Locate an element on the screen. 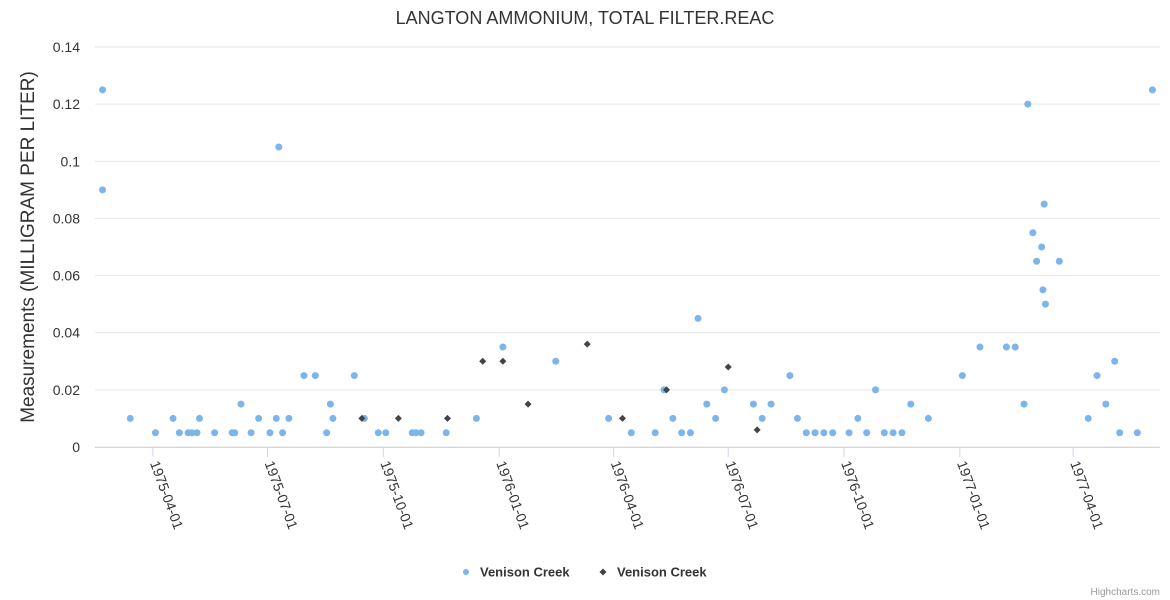 The image size is (1170, 600). x-tick-label: 1977-01-01 is located at coordinates (974, 495).